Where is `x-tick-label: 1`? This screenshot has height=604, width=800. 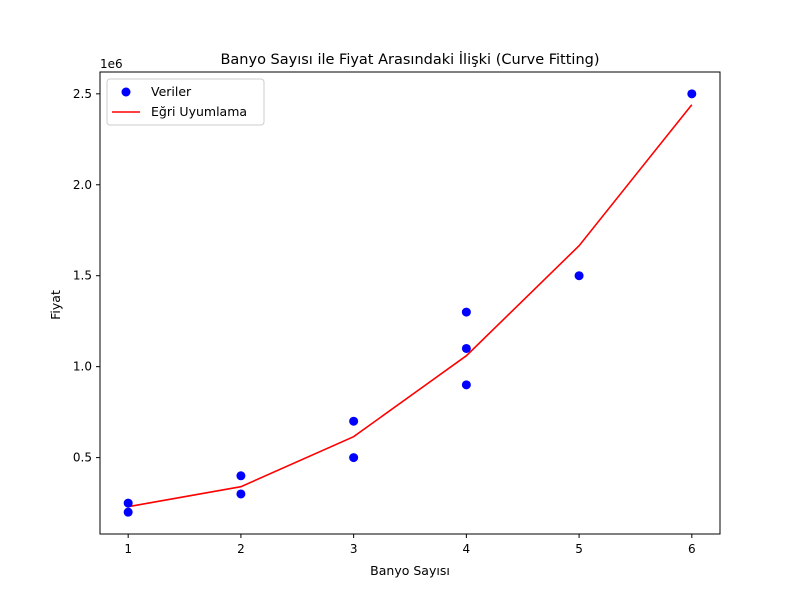 x-tick-label: 1 is located at coordinates (128, 549).